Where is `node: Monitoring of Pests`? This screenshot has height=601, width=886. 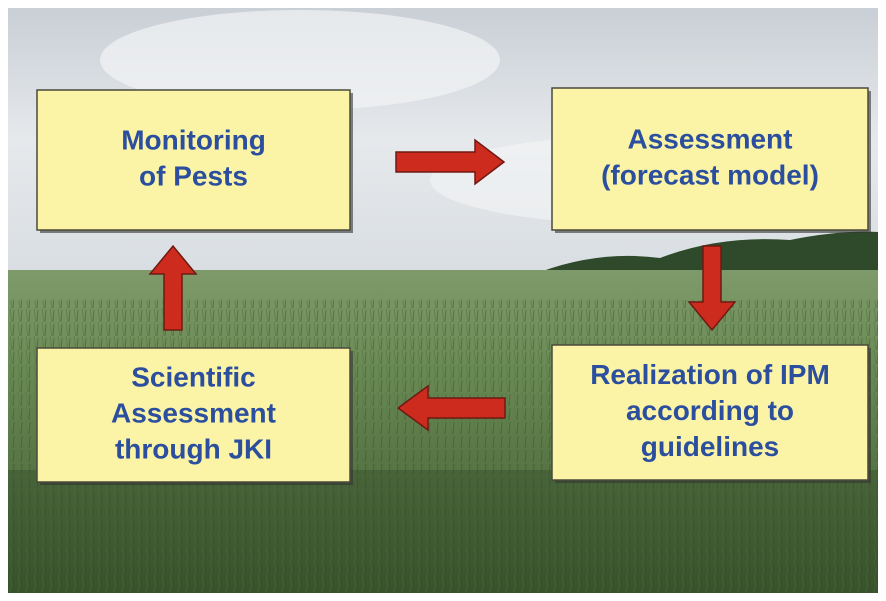
node: Monitoring of Pests is located at coordinates (194, 161).